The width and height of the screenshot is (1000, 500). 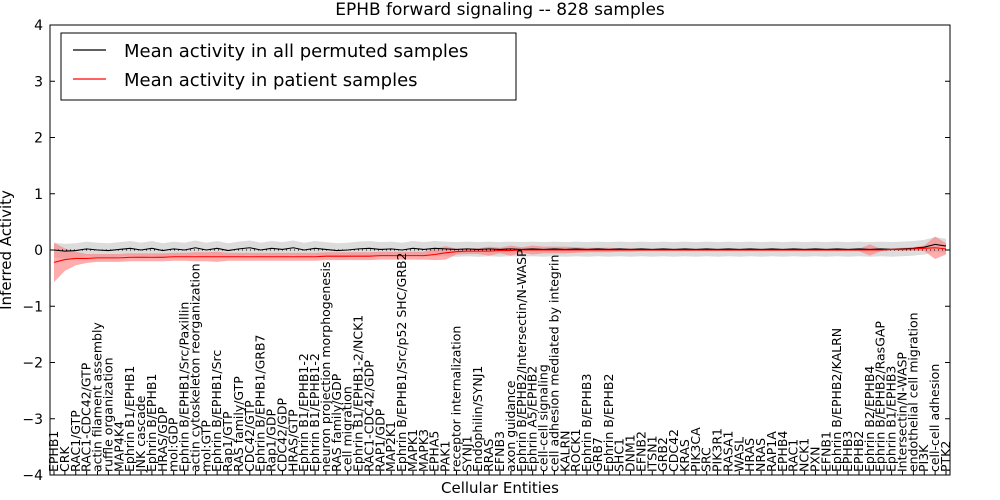 I want to click on x-entity-label: Rap1/GTP, so click(x=227, y=441).